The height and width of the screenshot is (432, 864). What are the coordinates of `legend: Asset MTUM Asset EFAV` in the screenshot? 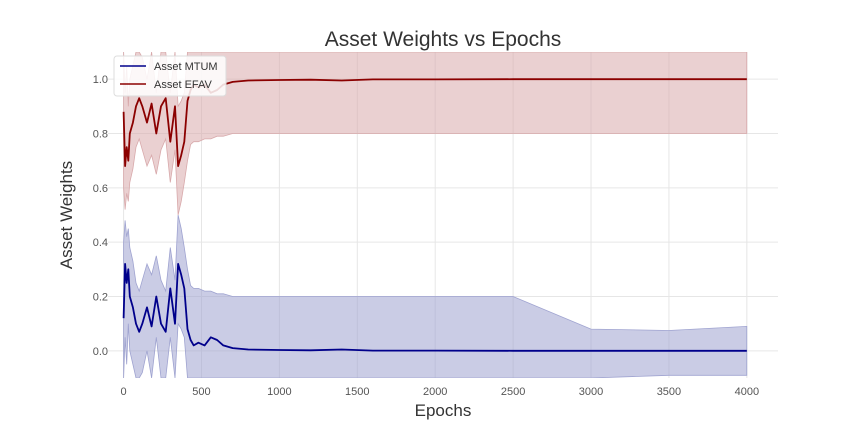 It's located at (170, 76).